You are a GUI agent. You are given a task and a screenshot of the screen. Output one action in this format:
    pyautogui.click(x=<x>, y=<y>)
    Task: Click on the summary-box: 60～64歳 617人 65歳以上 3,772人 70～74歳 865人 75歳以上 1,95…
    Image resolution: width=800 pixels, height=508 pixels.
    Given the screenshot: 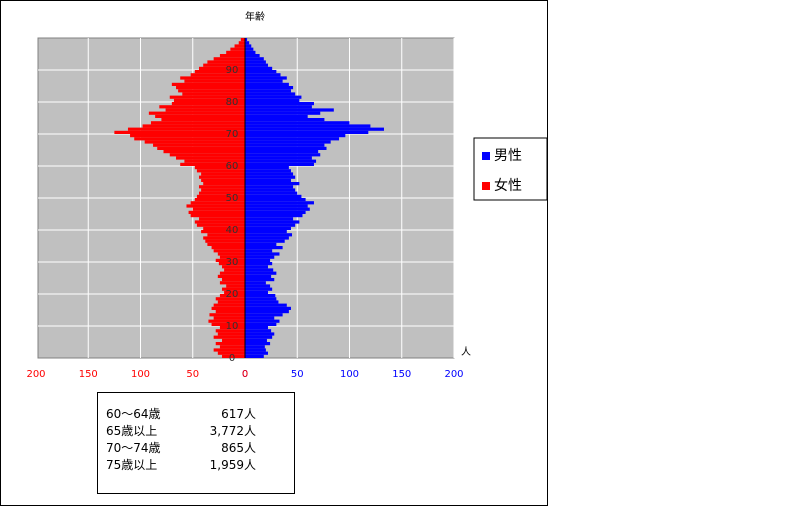 What is the action you would take?
    pyautogui.click(x=196, y=443)
    